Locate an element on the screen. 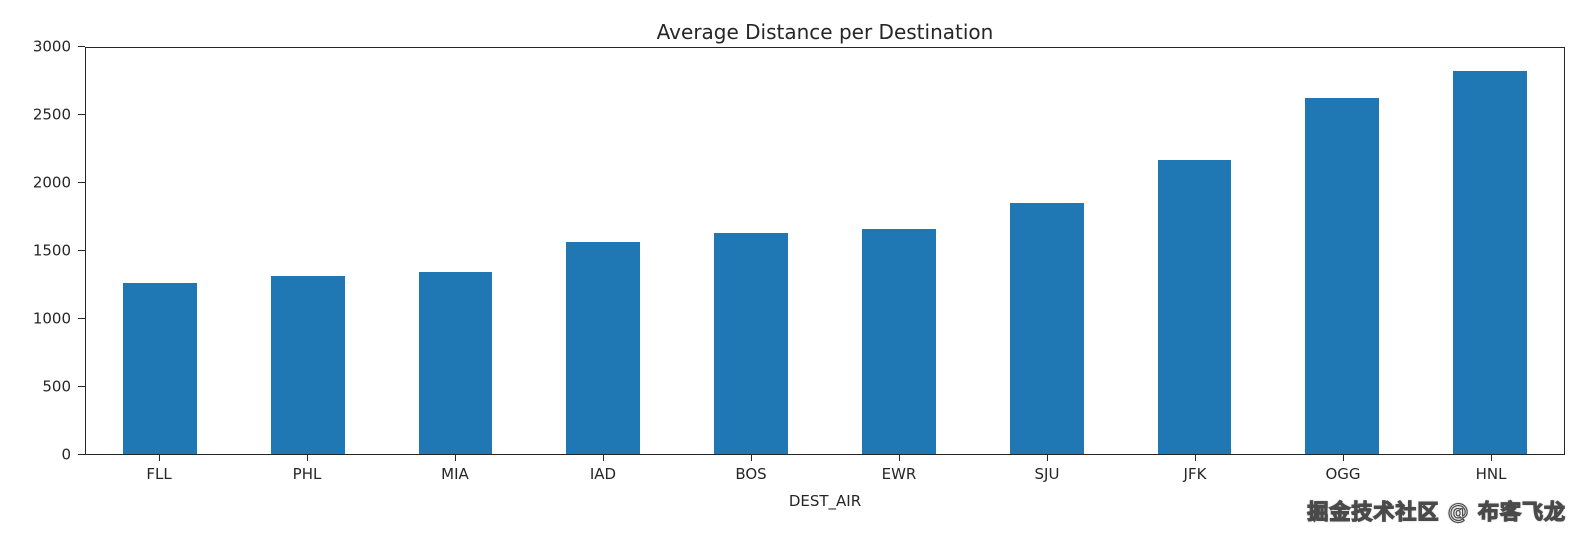 This screenshot has width=1586, height=538. x-axis: FLL PHL MIA IAD BOS EWR SJU JFK OGG HNL is located at coordinates (825, 469).